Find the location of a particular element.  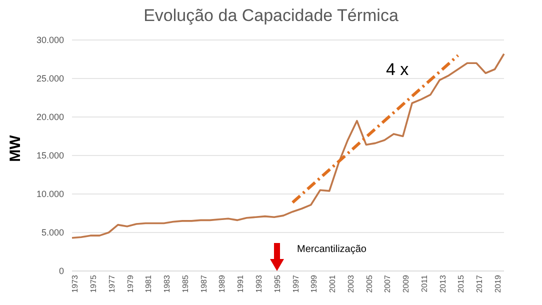

x-tick-label: 1979 is located at coordinates (130, 283).